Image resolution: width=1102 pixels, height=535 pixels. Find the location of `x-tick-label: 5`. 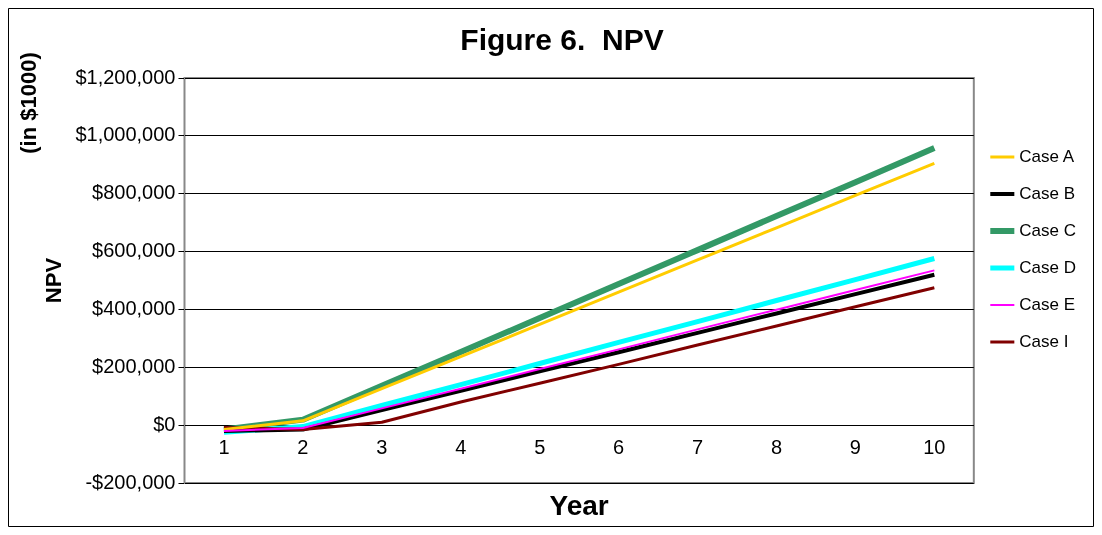

x-tick-label: 5 is located at coordinates (540, 446).